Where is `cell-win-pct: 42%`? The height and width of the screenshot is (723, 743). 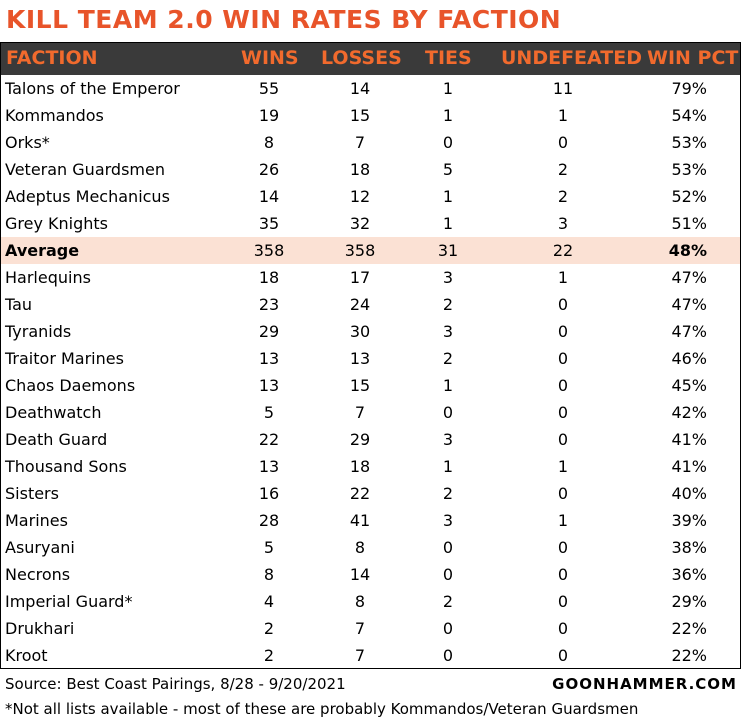
cell-win-pct: 42% is located at coordinates (689, 412).